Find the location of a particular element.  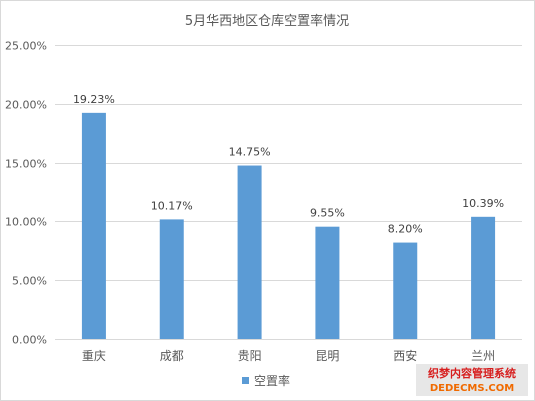

y-tick-label: 15.00% is located at coordinates (26, 164).